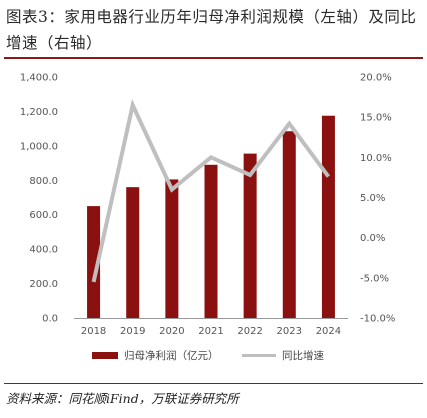 The image size is (427, 418). I want to click on left-tick-label: 600.0, so click(43, 215).